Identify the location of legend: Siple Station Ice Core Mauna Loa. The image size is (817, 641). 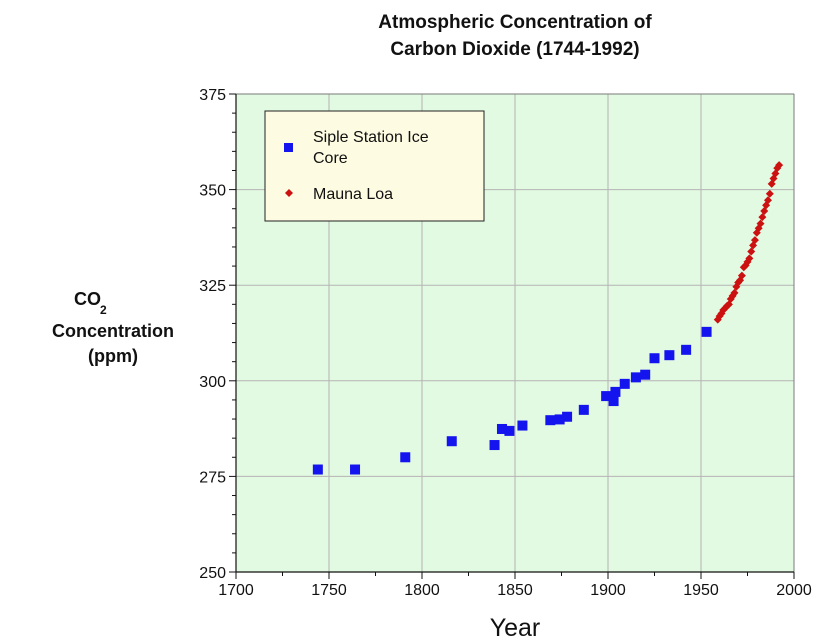
(374, 166).